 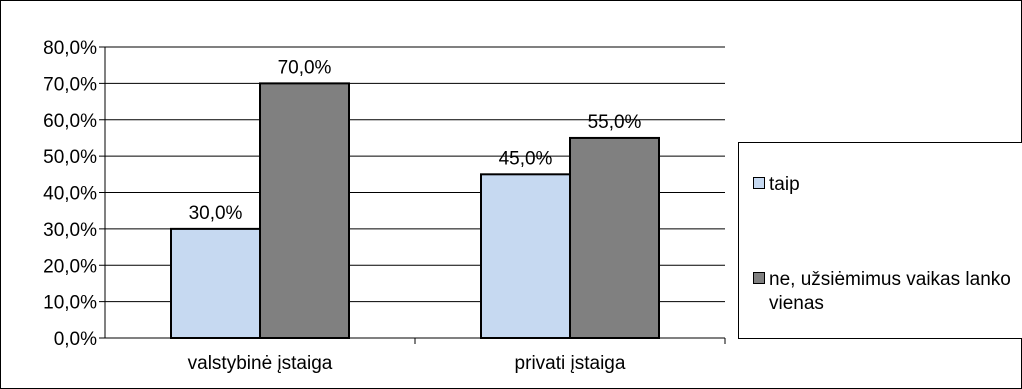 What do you see at coordinates (70, 194) in the screenshot?
I see `y-tick-label: 40,0%` at bounding box center [70, 194].